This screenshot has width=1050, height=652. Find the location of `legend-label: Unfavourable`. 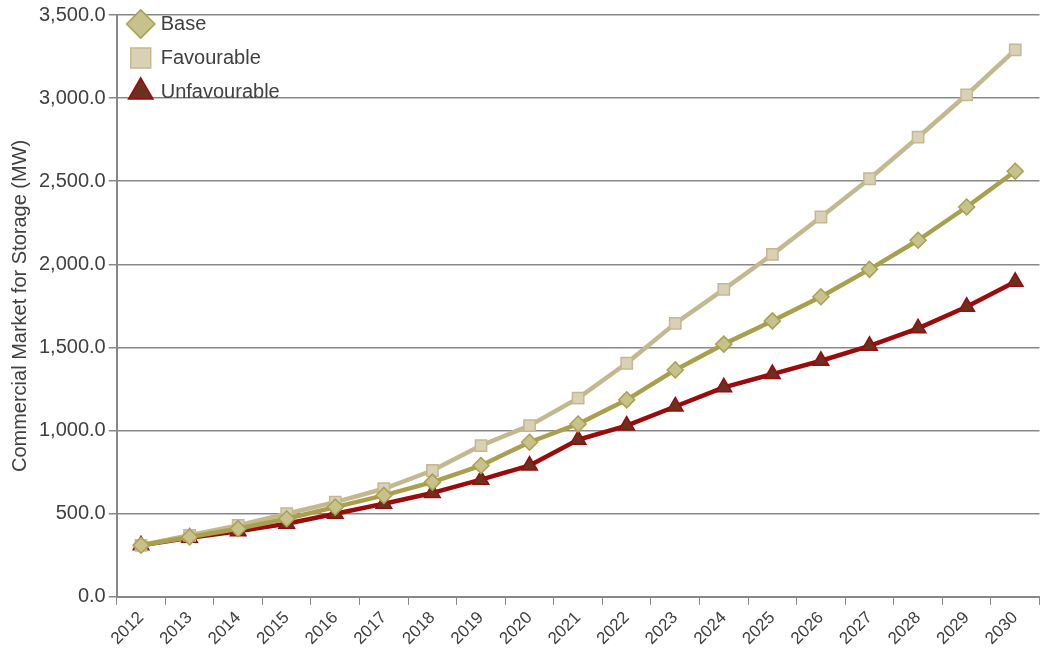

legend-label: Unfavourable is located at coordinates (220, 90).